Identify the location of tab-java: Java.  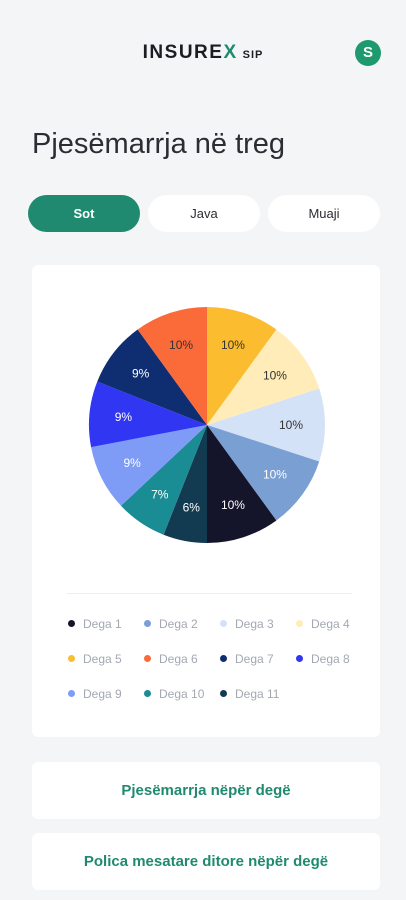
(204, 213).